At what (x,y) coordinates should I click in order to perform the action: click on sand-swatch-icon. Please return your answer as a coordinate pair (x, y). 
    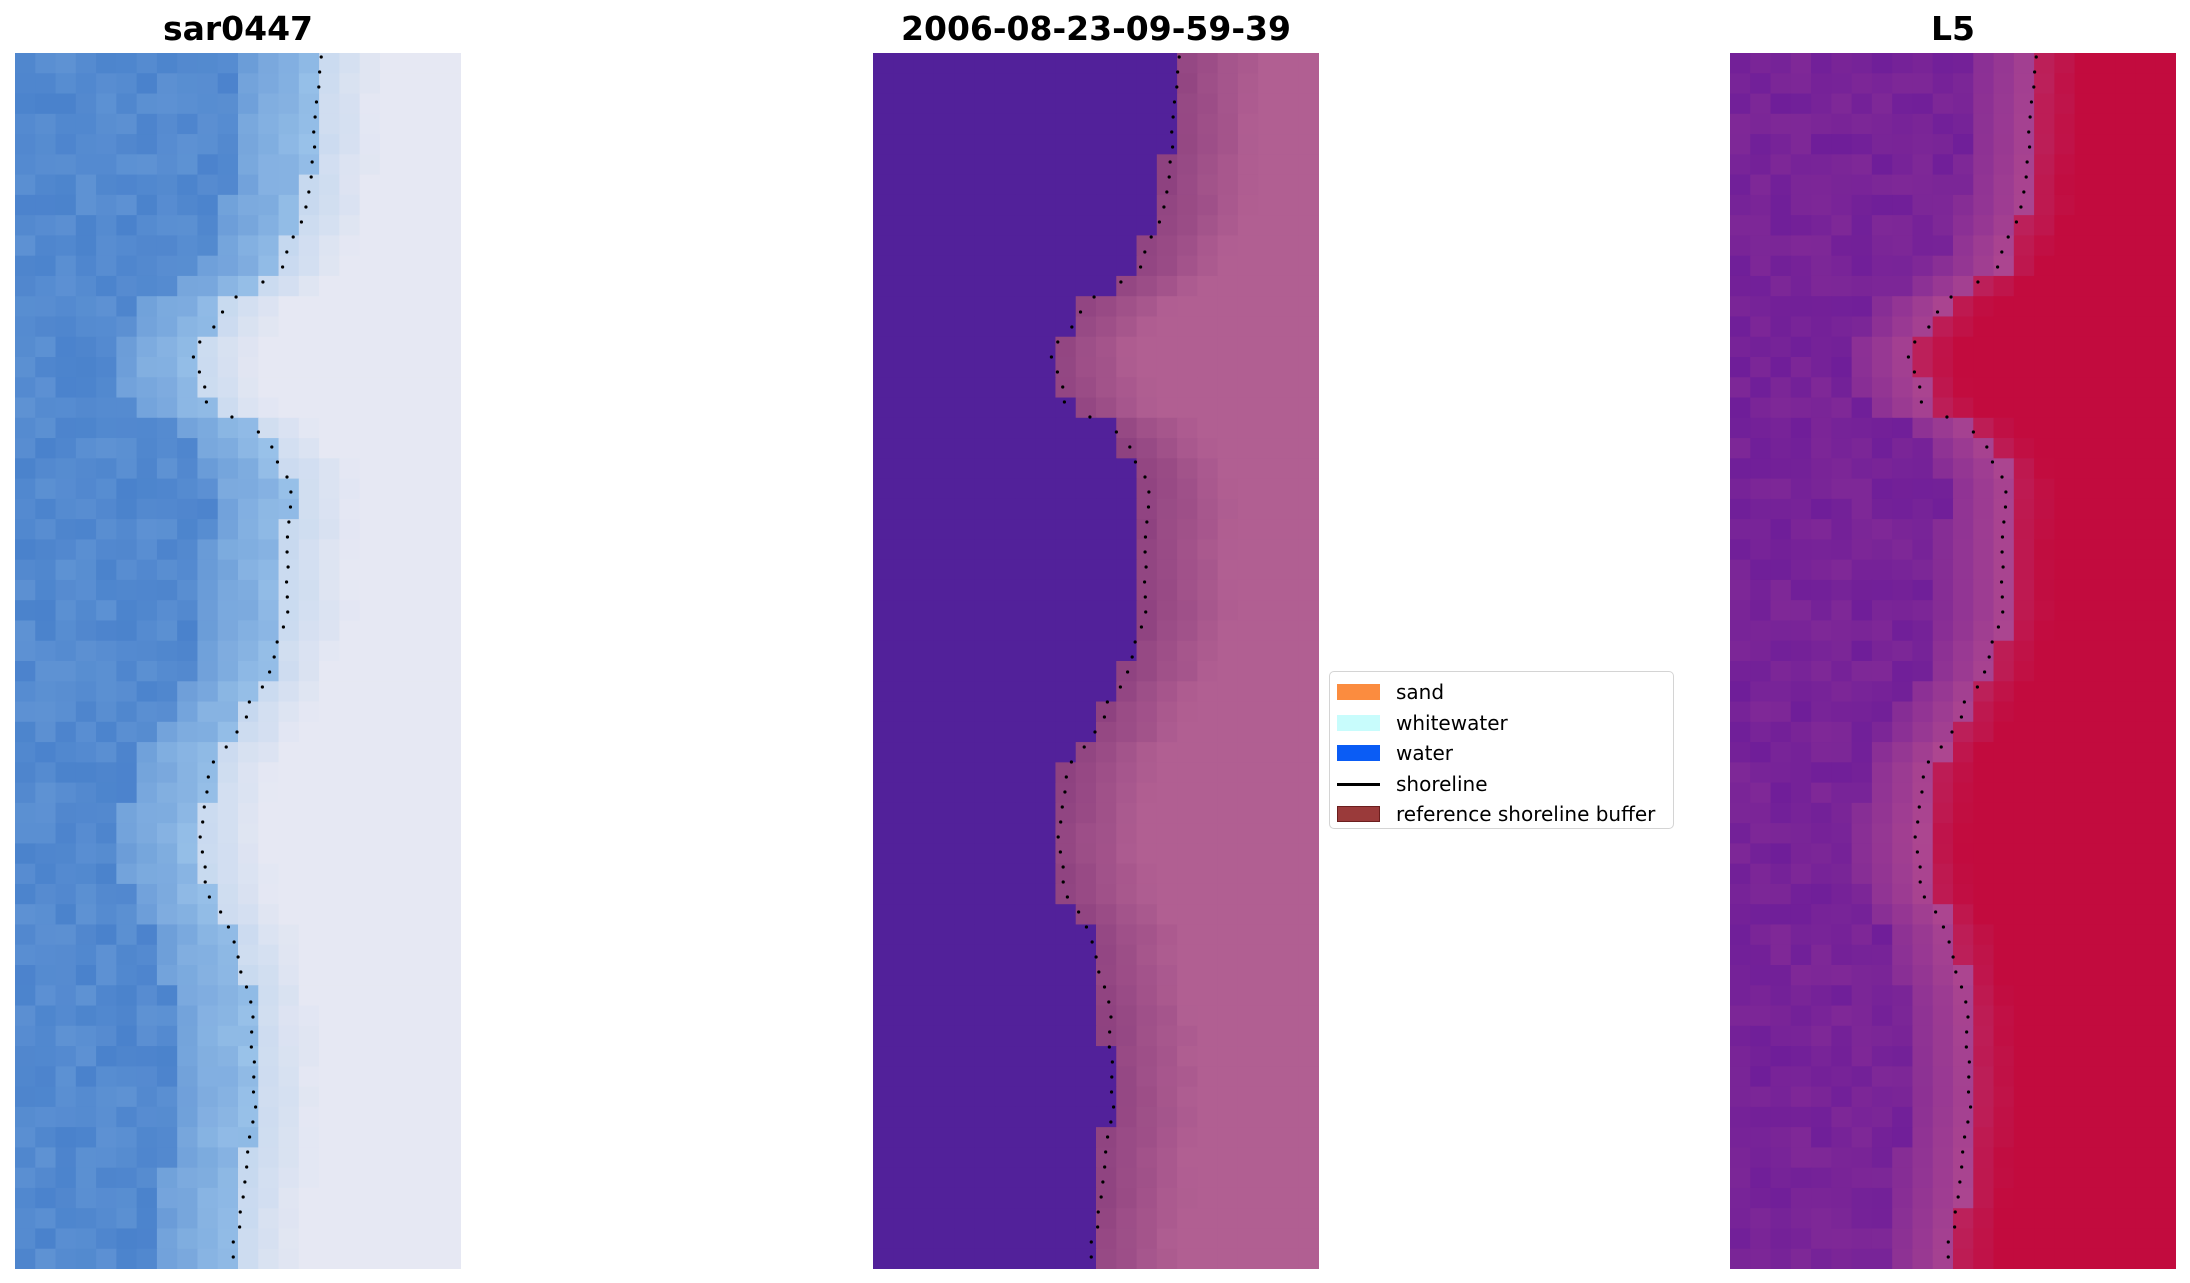
    Looking at the image, I should click on (1358, 692).